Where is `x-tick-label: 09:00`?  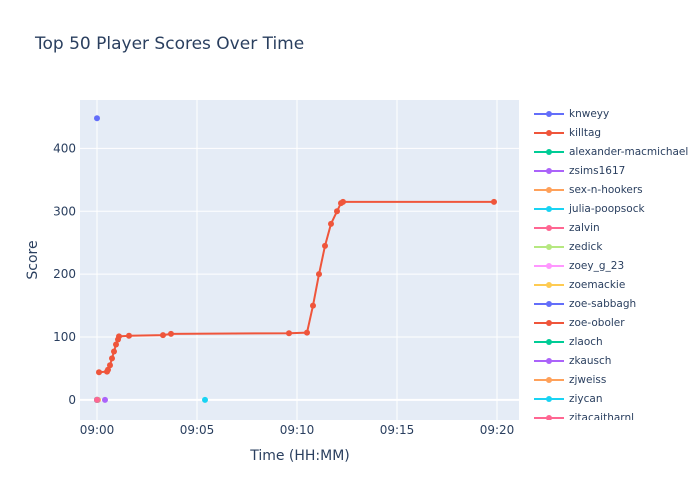 x-tick-label: 09:00 is located at coordinates (97, 430).